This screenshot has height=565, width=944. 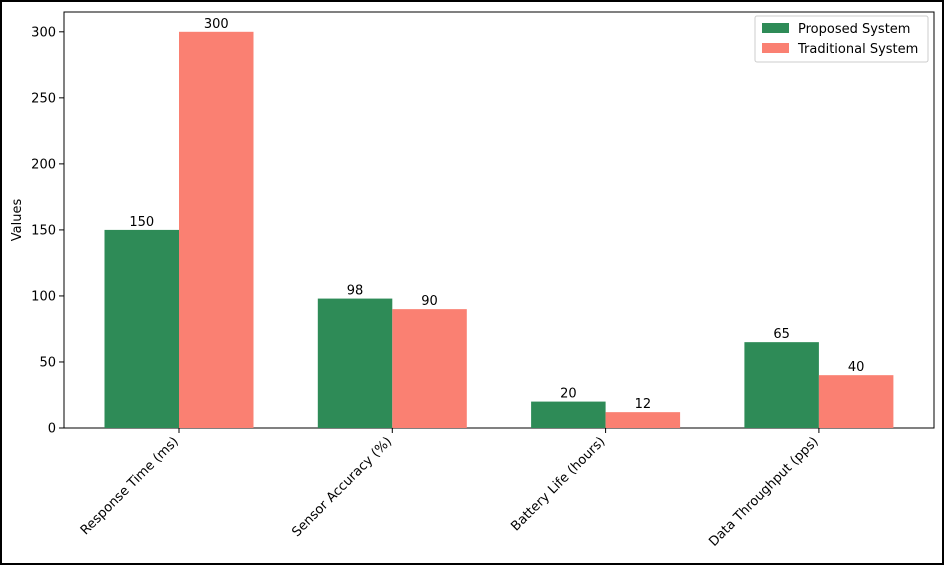 What do you see at coordinates (856, 367) in the screenshot?
I see `data-label-traditional-3: 40` at bounding box center [856, 367].